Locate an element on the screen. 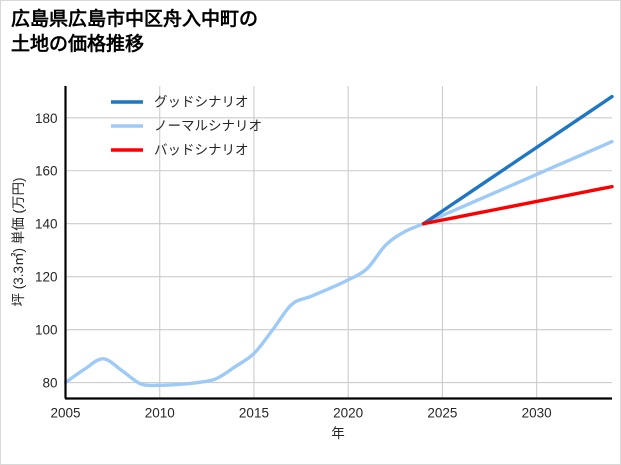 This screenshot has width=621, height=465. y-tick-label: 160 is located at coordinates (46, 171).